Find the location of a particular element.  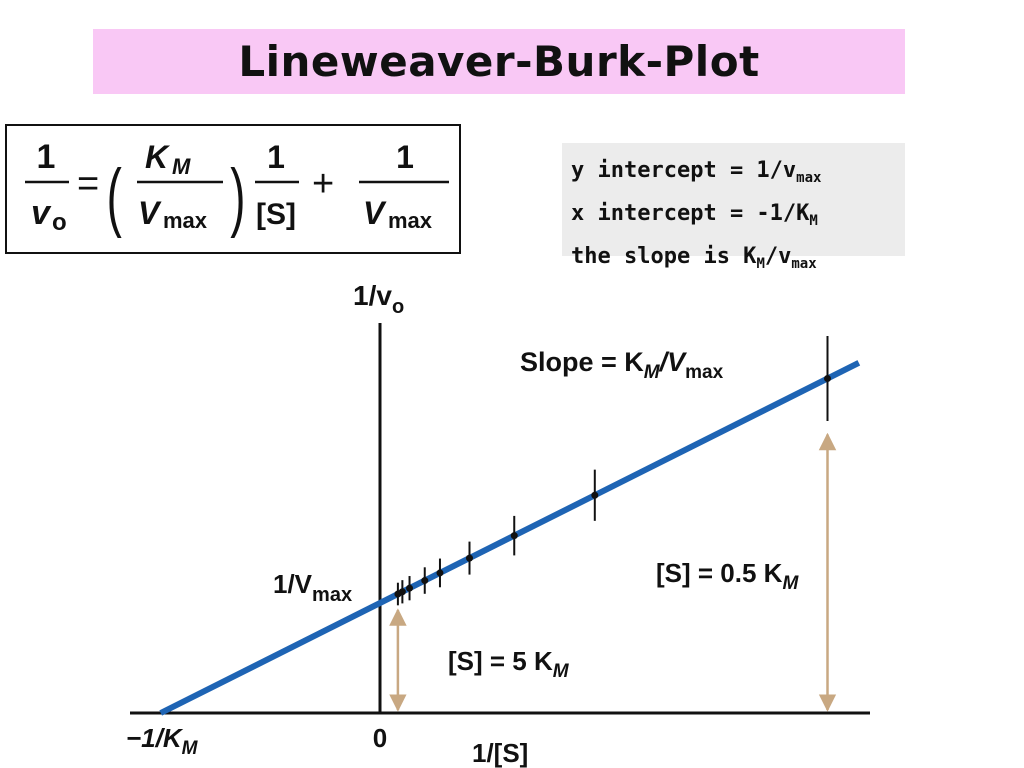

note-slope-mid: /v is located at coordinates (778, 256).